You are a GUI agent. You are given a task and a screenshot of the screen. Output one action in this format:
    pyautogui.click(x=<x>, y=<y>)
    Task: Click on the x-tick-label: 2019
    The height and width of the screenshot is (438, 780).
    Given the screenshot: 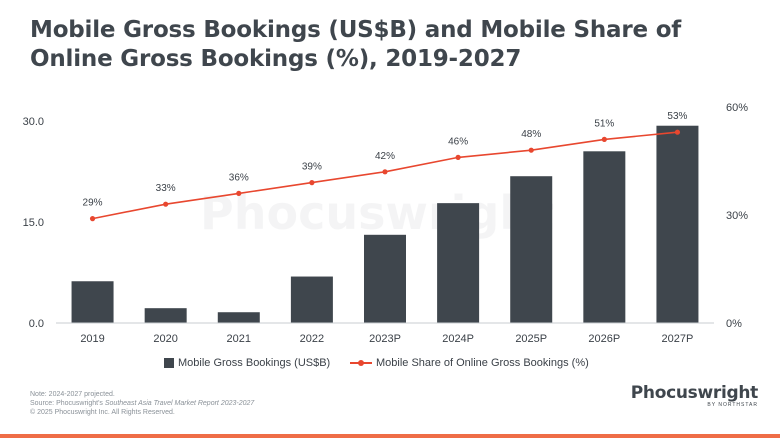 What is the action you would take?
    pyautogui.click(x=92, y=339)
    